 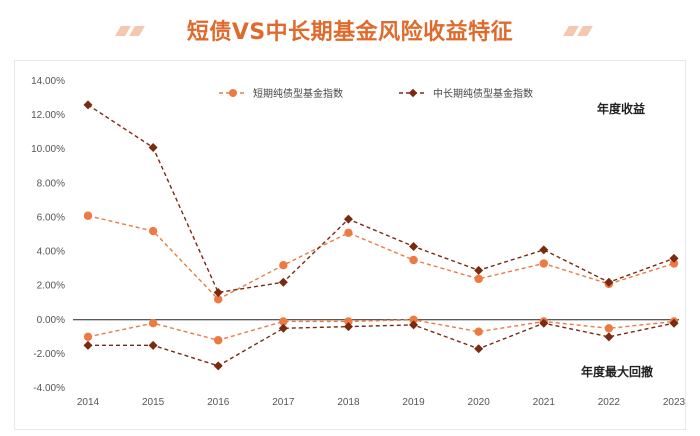 I want to click on y-tick-label: -4.00%, so click(x=49, y=388).